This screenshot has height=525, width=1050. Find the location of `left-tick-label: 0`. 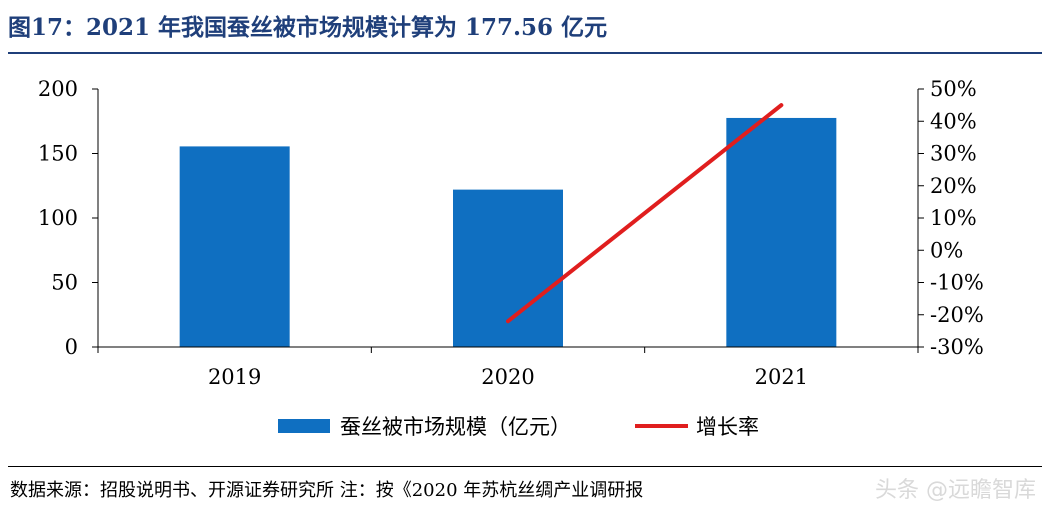

left-tick-label: 0 is located at coordinates (71, 347).